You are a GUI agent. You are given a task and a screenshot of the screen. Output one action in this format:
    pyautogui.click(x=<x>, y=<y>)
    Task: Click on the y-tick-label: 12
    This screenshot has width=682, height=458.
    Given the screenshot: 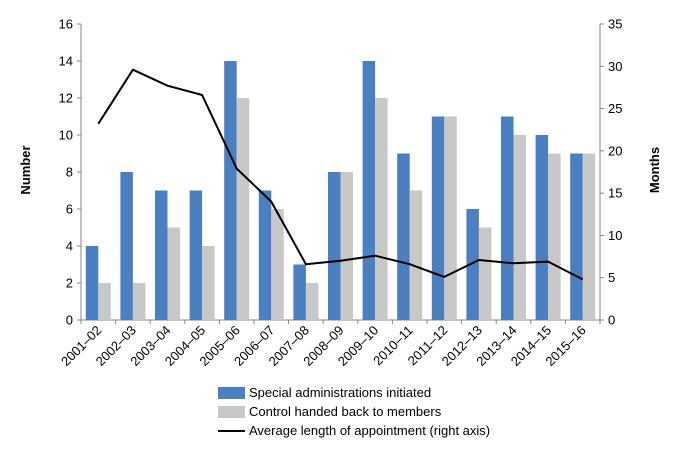 What is the action you would take?
    pyautogui.click(x=66, y=98)
    